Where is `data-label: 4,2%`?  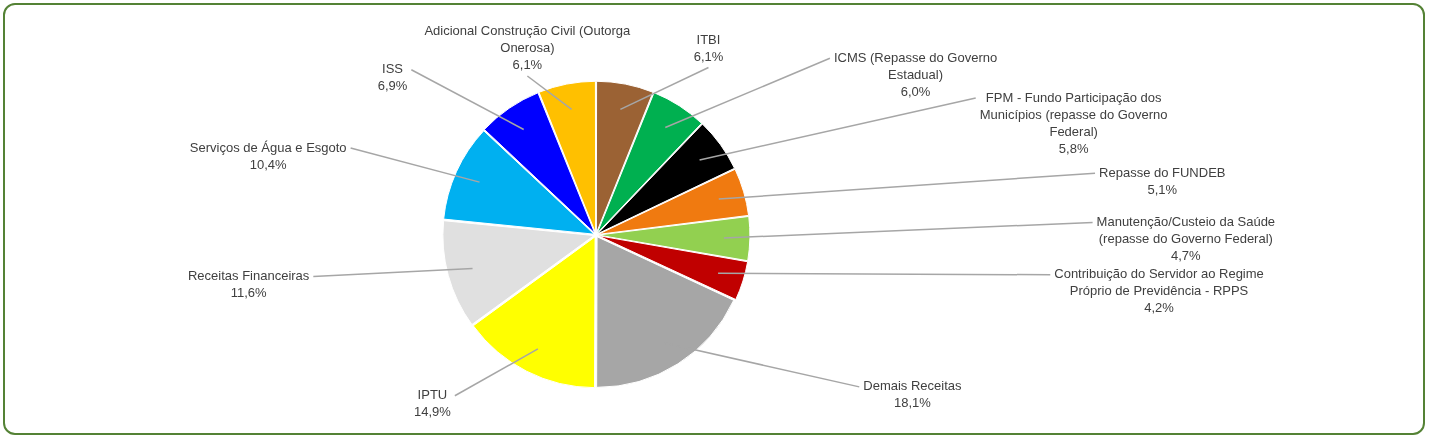 data-label: 4,2% is located at coordinates (1159, 308).